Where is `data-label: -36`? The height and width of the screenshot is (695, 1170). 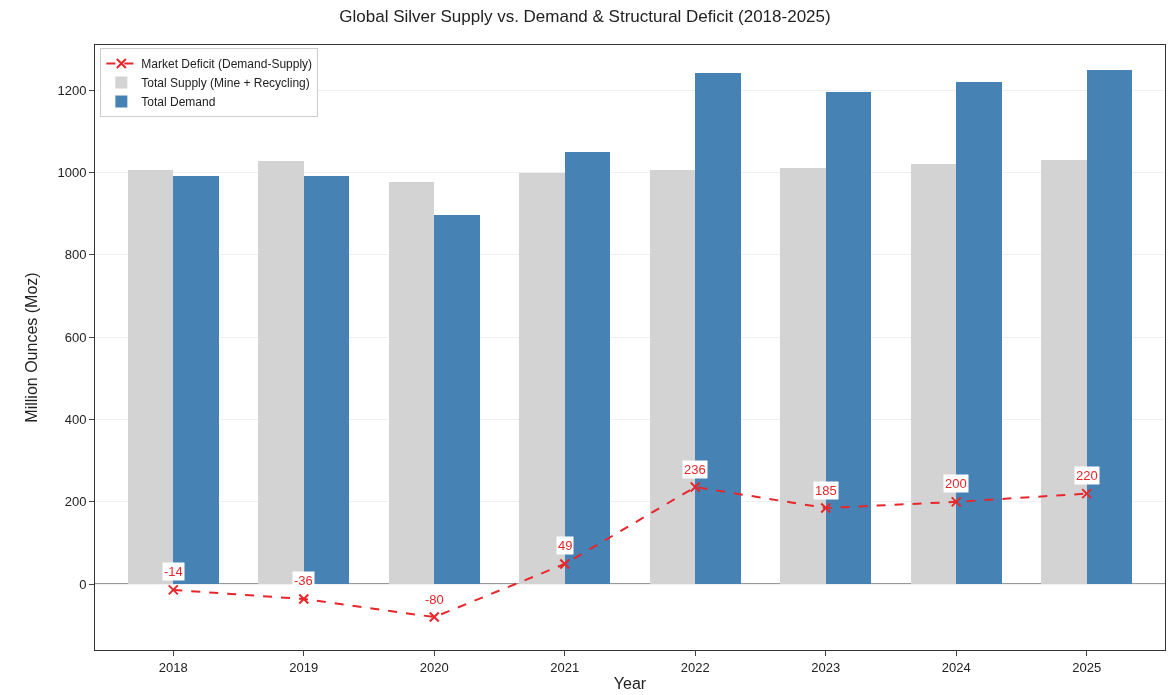
data-label: -36 is located at coordinates (303, 580).